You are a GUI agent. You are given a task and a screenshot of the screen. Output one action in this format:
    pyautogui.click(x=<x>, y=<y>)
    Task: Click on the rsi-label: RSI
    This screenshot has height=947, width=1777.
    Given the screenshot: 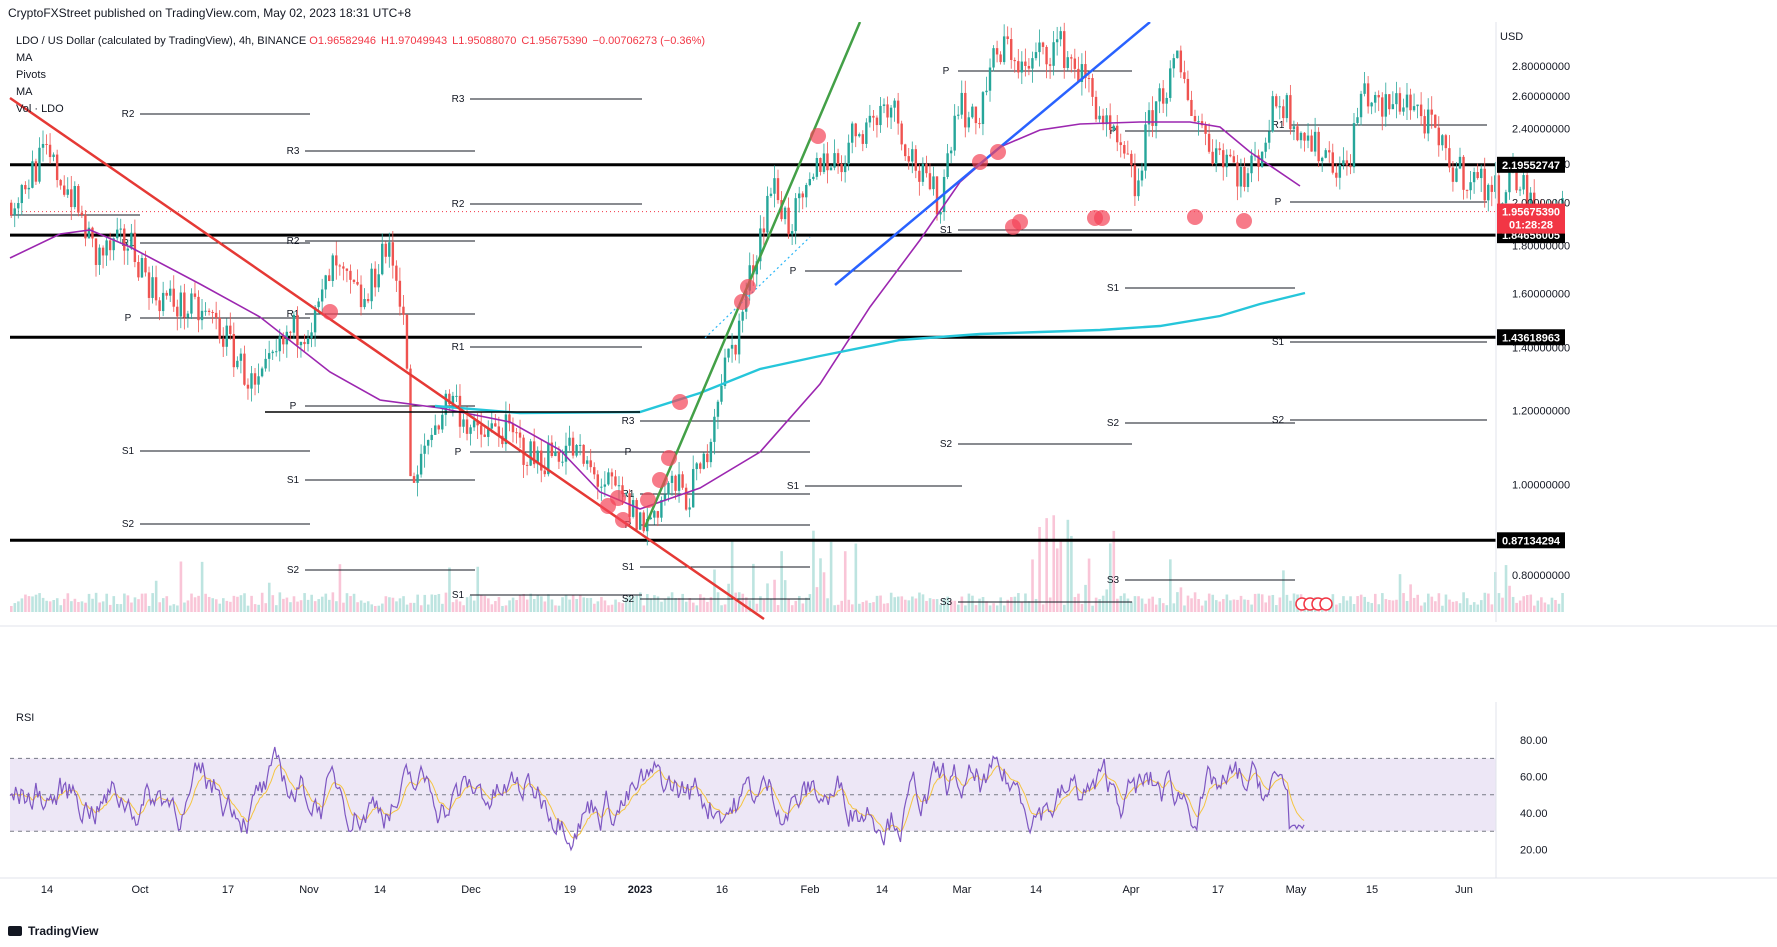 What is the action you would take?
    pyautogui.click(x=25, y=718)
    